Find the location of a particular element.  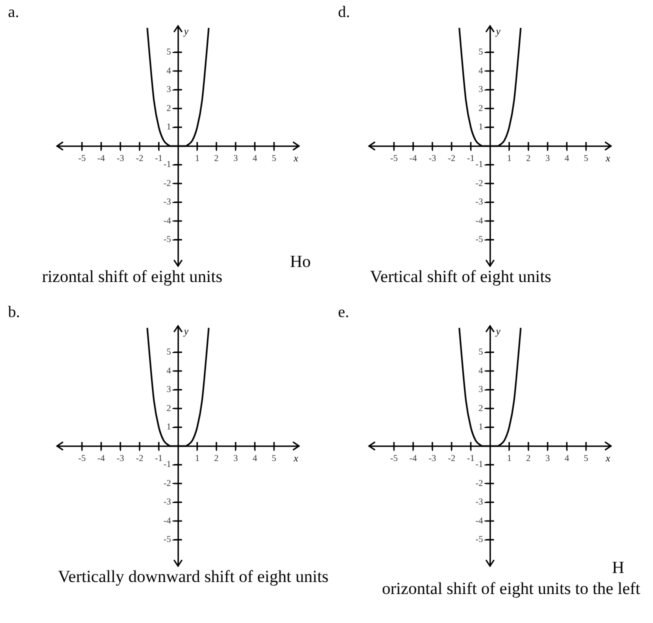

chart-title: a. is located at coordinates (14, 13).